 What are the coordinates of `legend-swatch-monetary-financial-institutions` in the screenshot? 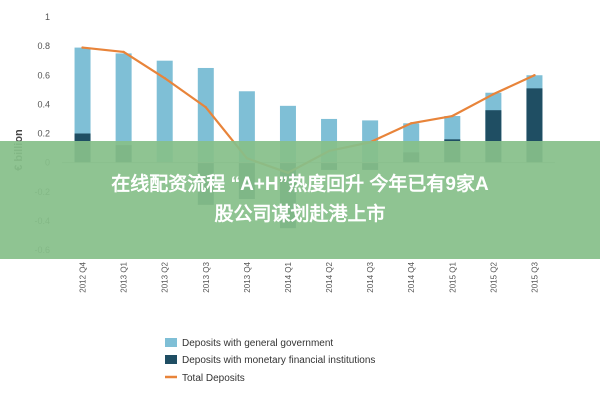 It's located at (171, 359).